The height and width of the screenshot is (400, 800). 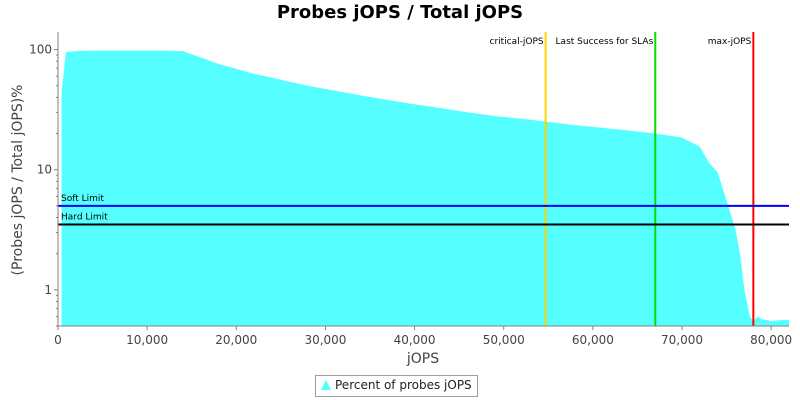 I want to click on horizontal-marker-label-1: Hard Limit, so click(x=84, y=217).